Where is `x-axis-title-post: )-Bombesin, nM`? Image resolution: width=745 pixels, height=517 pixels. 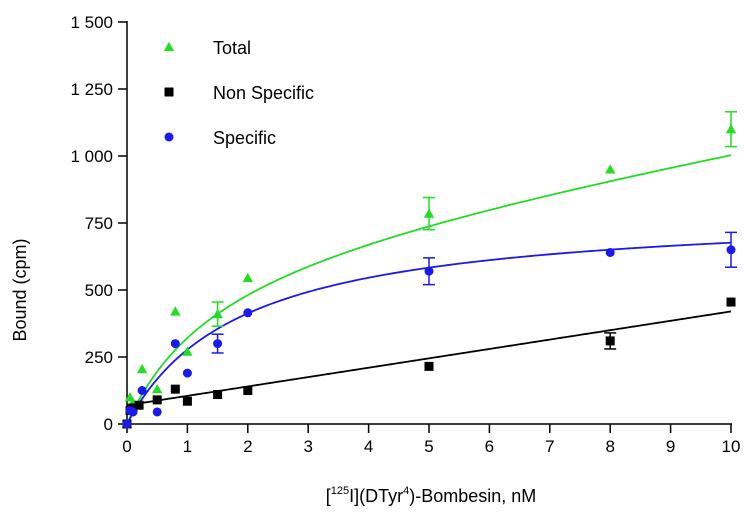
x-axis-title-post: )-Bombesin, nM is located at coordinates (472, 496).